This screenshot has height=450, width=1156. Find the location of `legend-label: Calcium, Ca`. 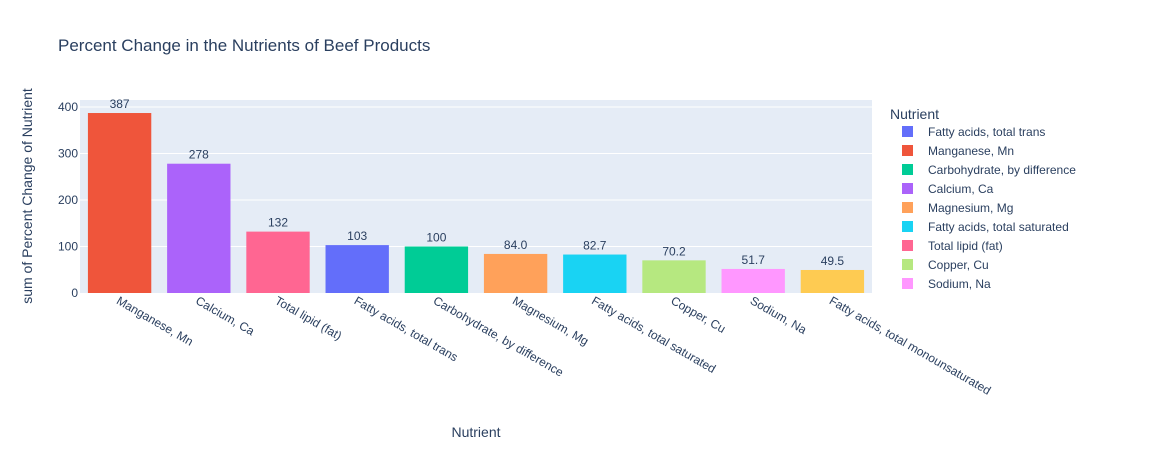

legend-label: Calcium, Ca is located at coordinates (961, 189).